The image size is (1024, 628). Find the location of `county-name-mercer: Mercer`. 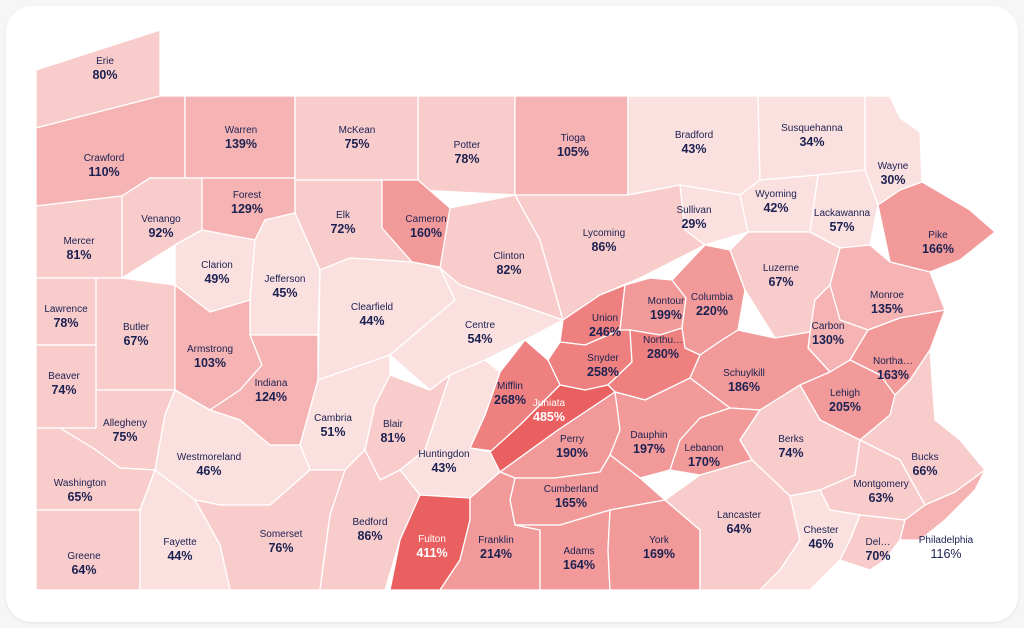

county-name-mercer: Mercer is located at coordinates (79, 241).